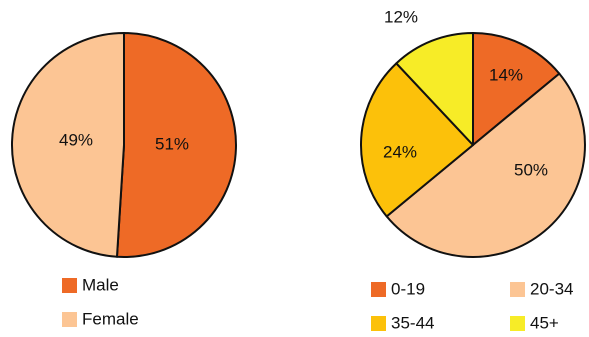 The width and height of the screenshot is (589, 337). What do you see at coordinates (551, 288) in the screenshot?
I see `legend-label-20-34: 20-34` at bounding box center [551, 288].